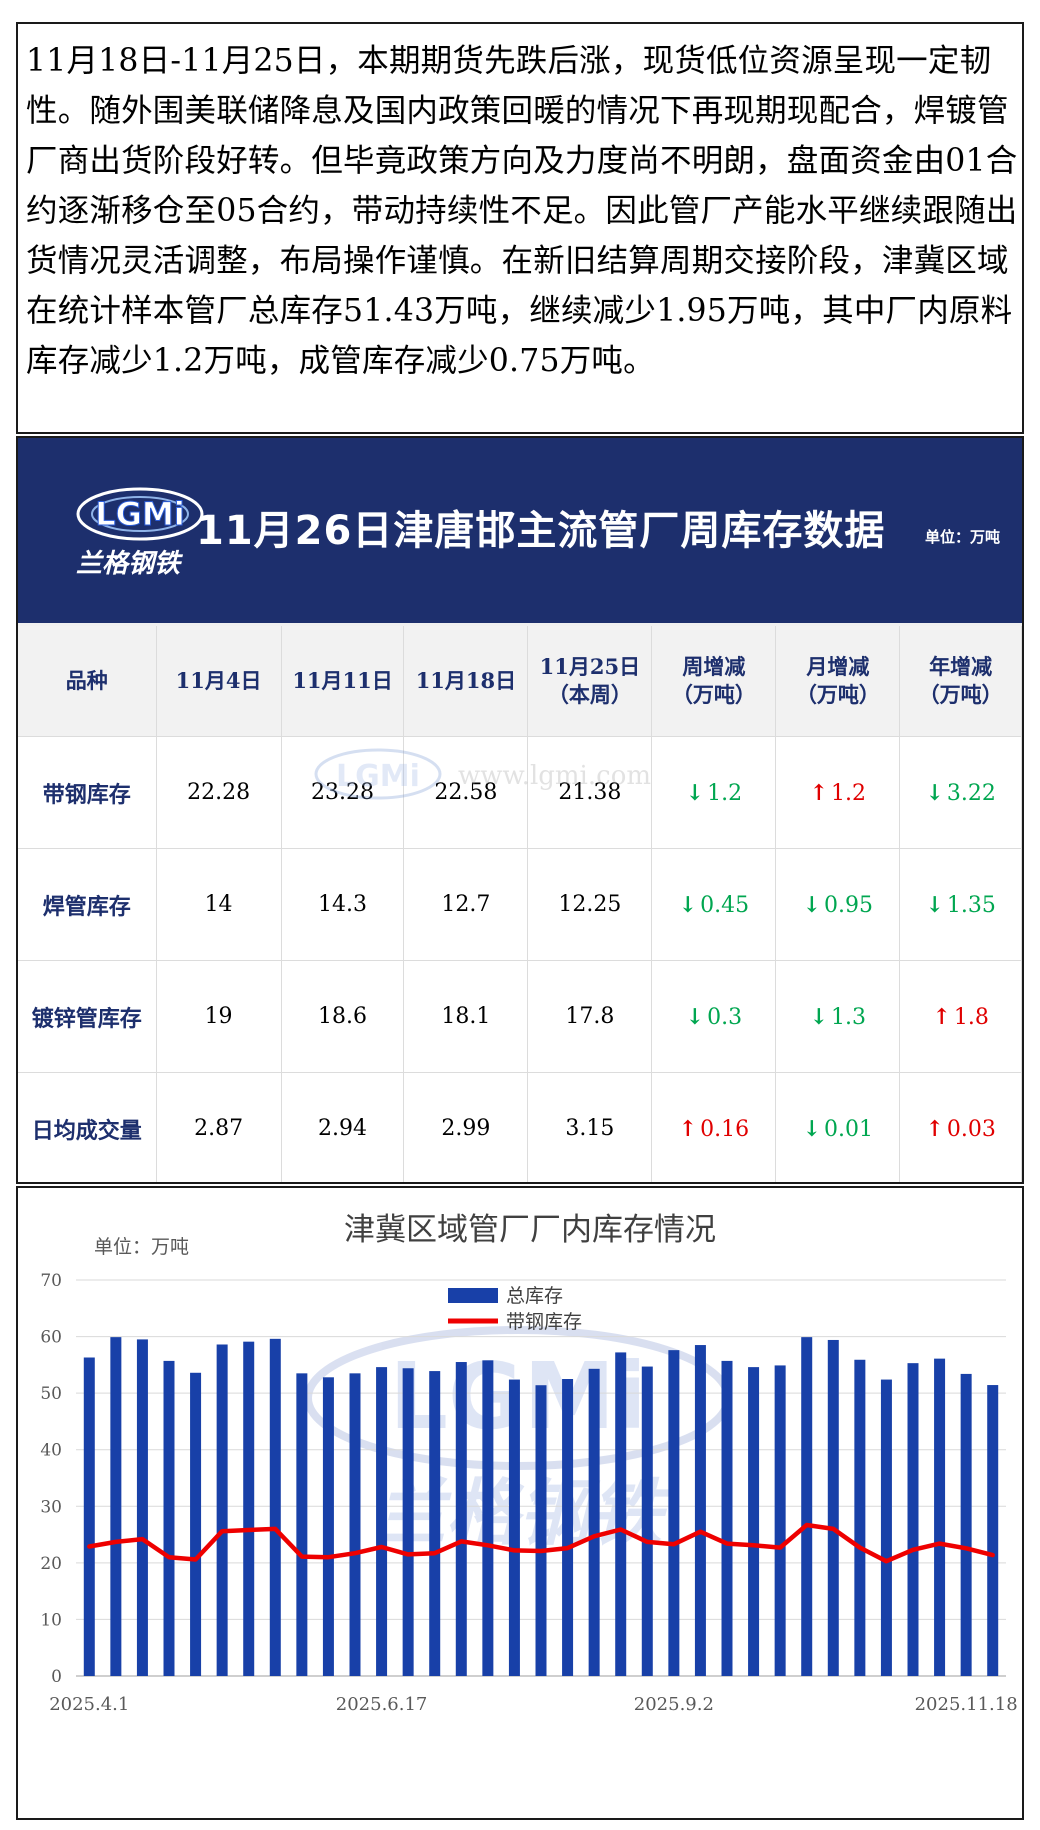  I want to click on change-value: 1.8, so click(971, 1017).